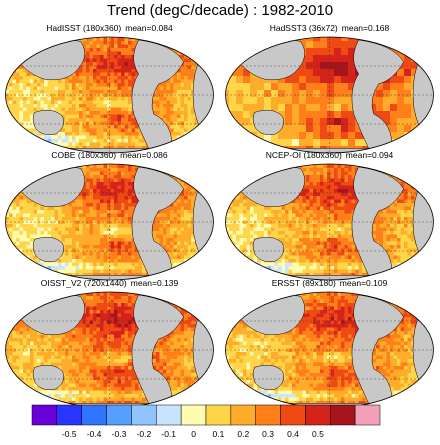  What do you see at coordinates (83, 155) in the screenshot?
I see `dataset-name: COBE (180x360)` at bounding box center [83, 155].